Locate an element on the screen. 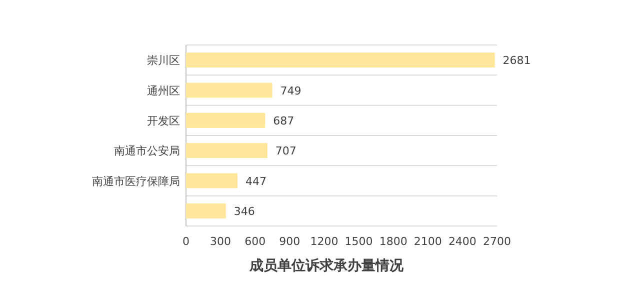 Image resolution: width=632 pixels, height=283 pixels. x-tick-label: 300 is located at coordinates (221, 241).